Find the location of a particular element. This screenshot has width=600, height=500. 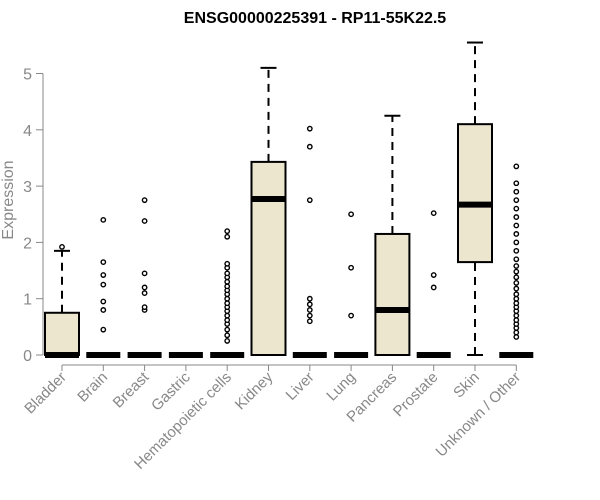

category-label: Breast is located at coordinates (131, 389).